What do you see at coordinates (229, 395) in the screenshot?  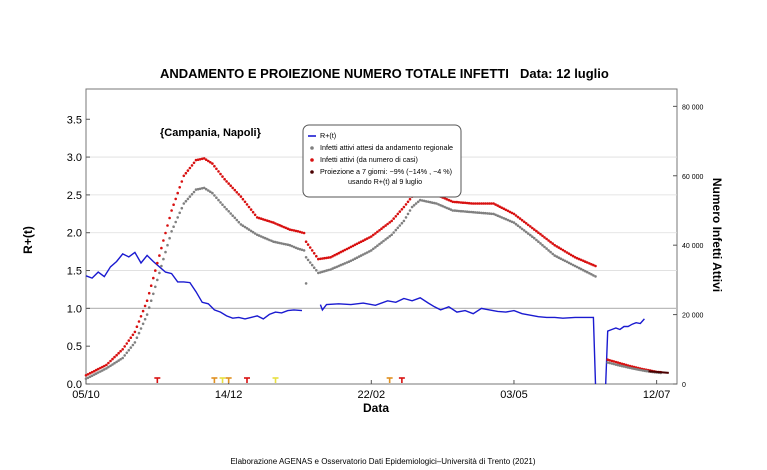 I see `x-tick-label: 14/12` at bounding box center [229, 395].